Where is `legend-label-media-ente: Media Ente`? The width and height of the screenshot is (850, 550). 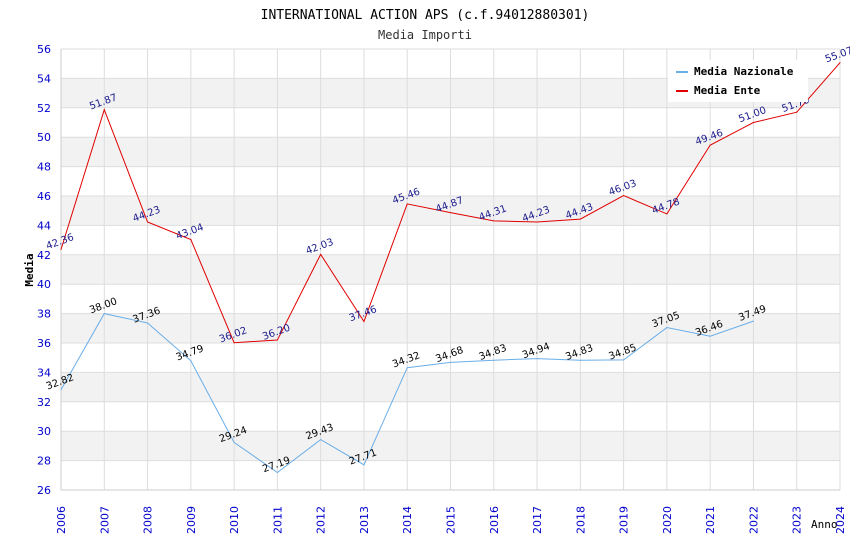
legend-label-media-ente: Media Ente is located at coordinates (727, 90).